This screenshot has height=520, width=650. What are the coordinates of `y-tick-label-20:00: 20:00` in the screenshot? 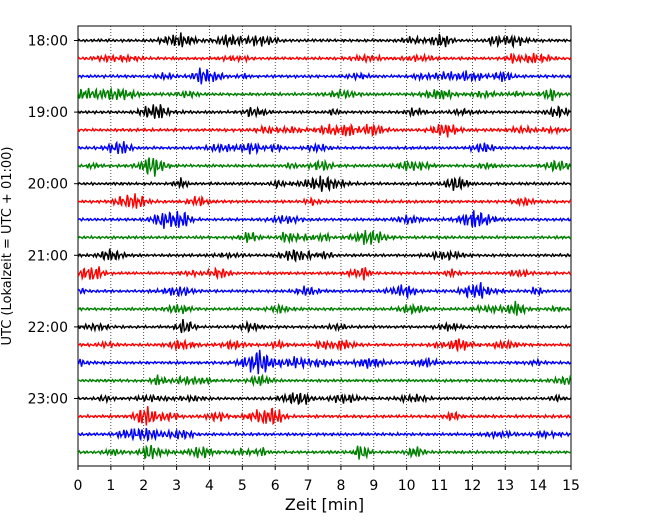 It's located at (48, 185).